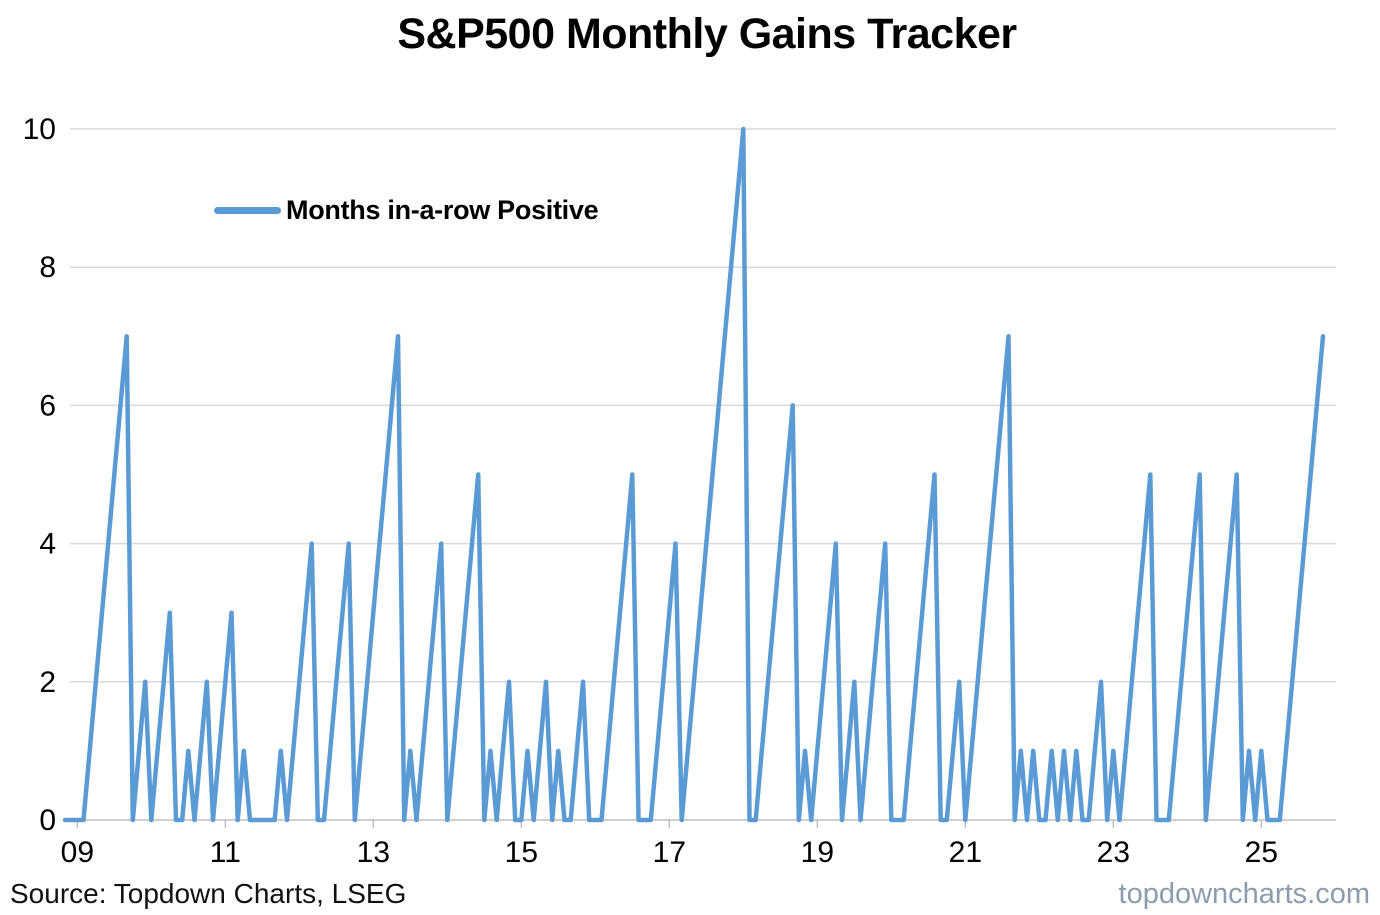 This screenshot has height=915, width=1380. I want to click on y-tick-label-10: 10, so click(39, 129).